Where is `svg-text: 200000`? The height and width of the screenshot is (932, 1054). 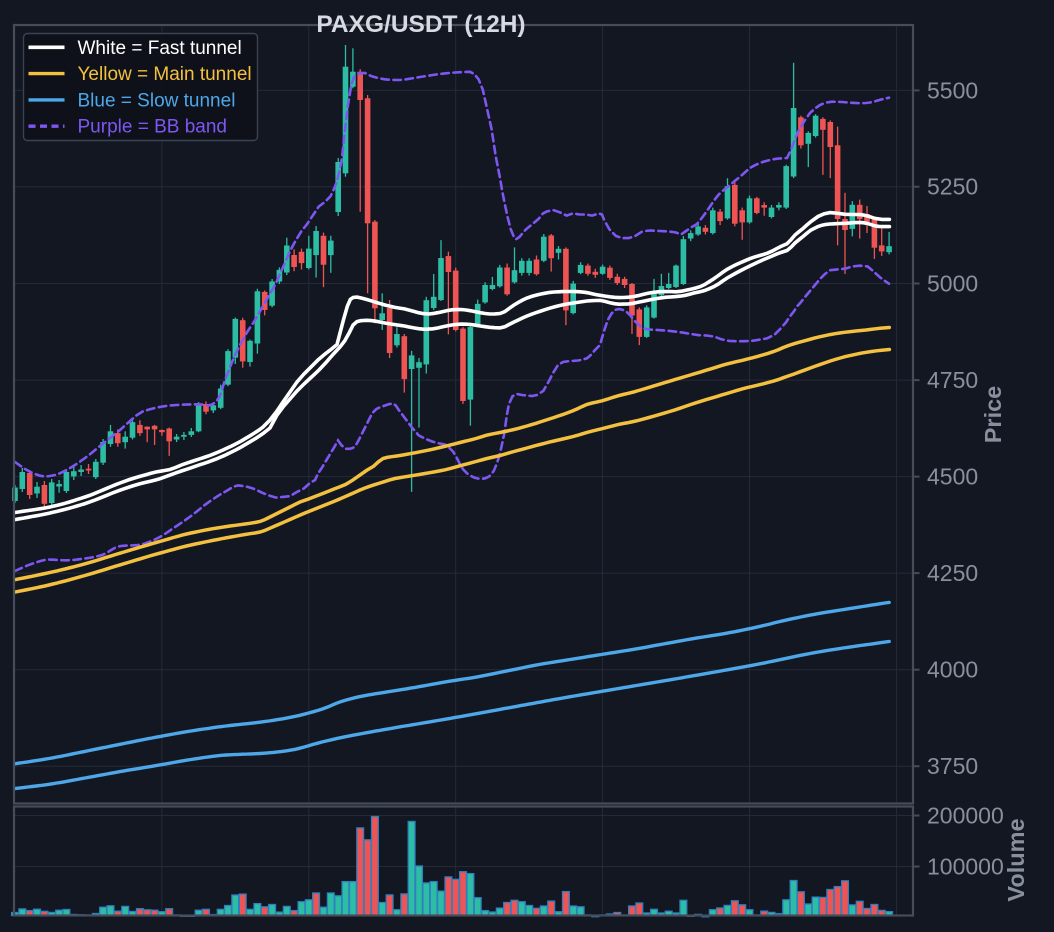
svg-text: 200000 is located at coordinates (965, 816).